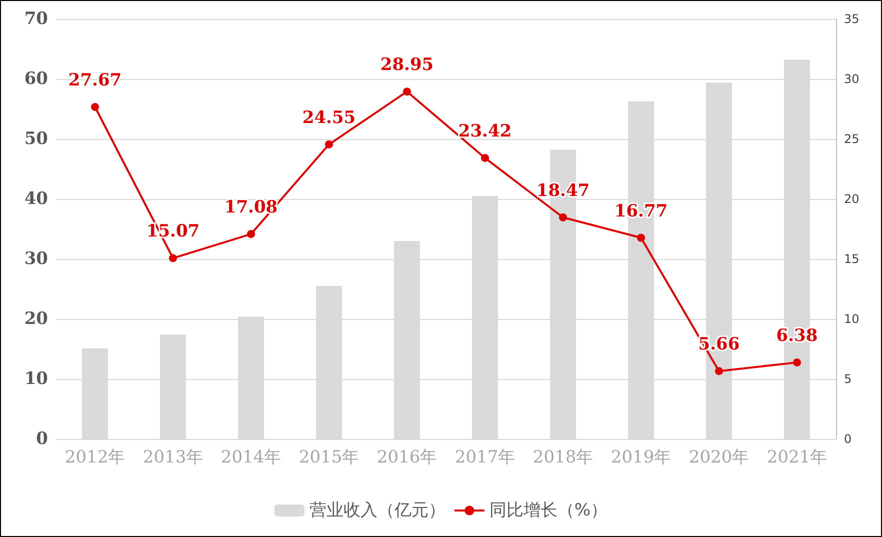 This screenshot has height=537, width=882. I want to click on y2-tick-label: 25, so click(852, 139).